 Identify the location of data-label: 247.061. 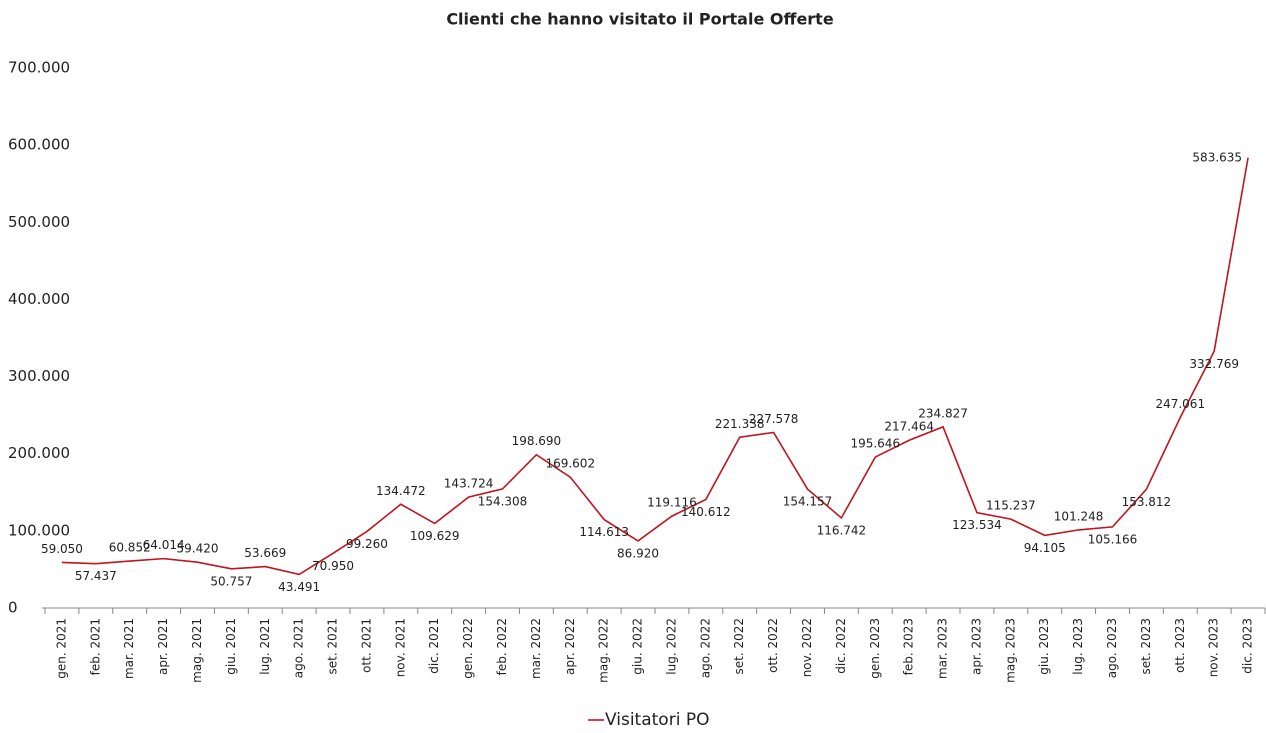
(1180, 404).